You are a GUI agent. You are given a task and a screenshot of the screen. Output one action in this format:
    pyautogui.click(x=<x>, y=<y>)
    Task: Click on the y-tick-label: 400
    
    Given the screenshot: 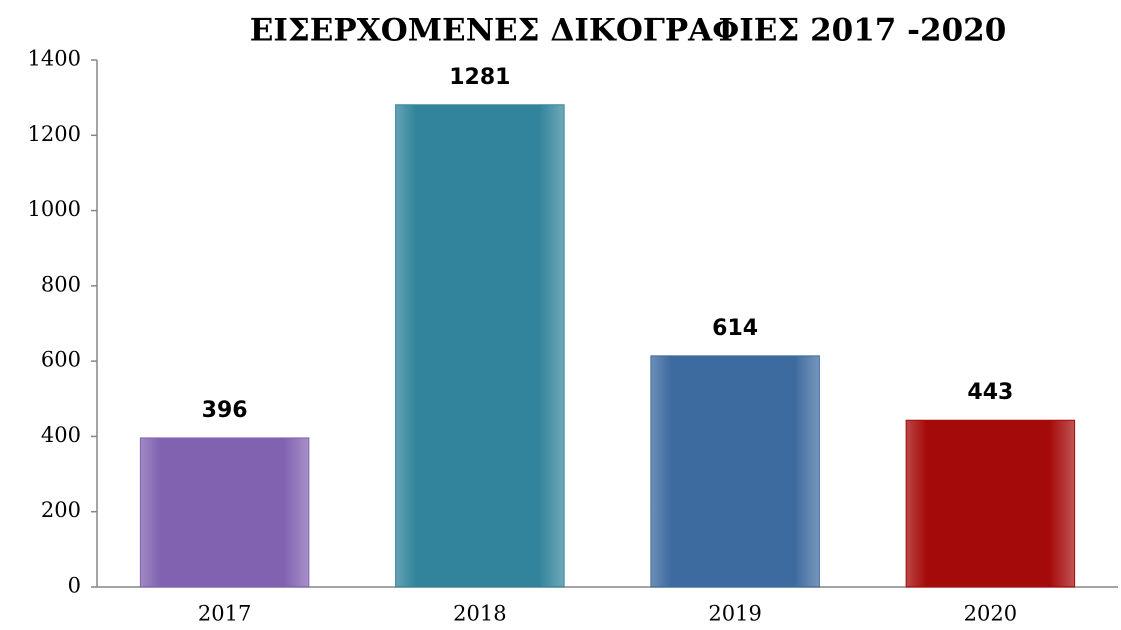 What is the action you would take?
    pyautogui.click(x=61, y=435)
    